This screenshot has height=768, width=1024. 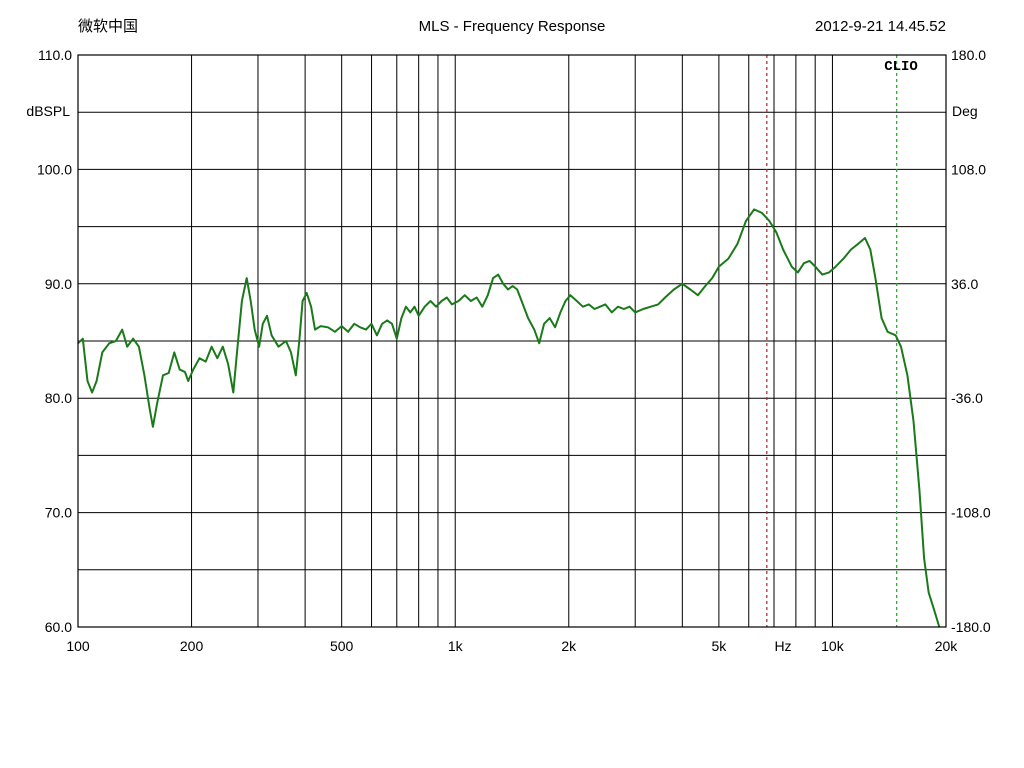 What do you see at coordinates (971, 627) in the screenshot?
I see `y2-tick-label: -180.0` at bounding box center [971, 627].